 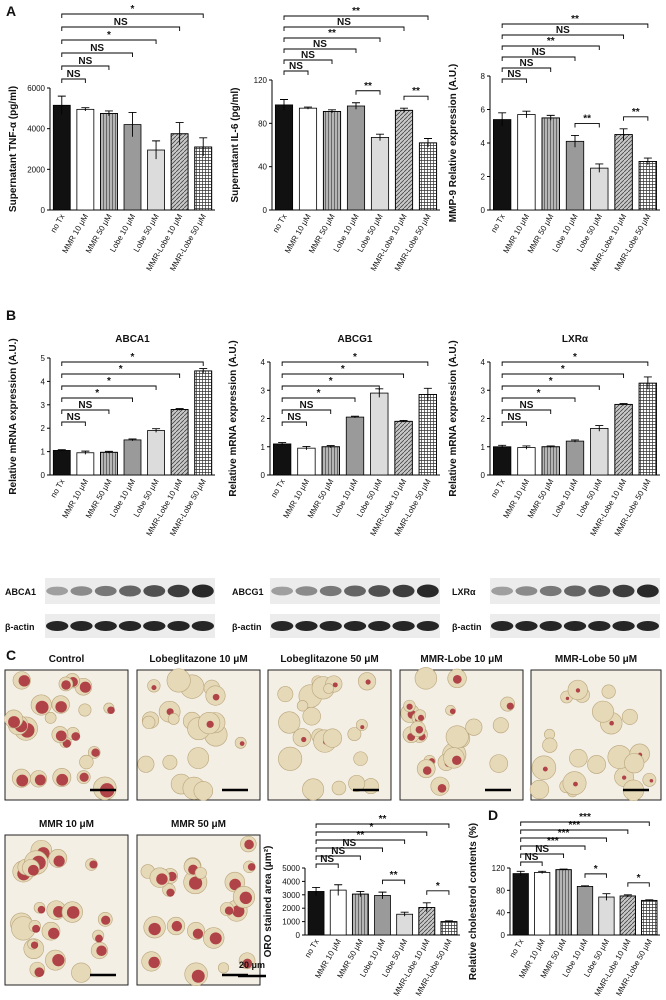 I want to click on y-axis-label: ORO stained area (μm²), so click(x=268, y=902).